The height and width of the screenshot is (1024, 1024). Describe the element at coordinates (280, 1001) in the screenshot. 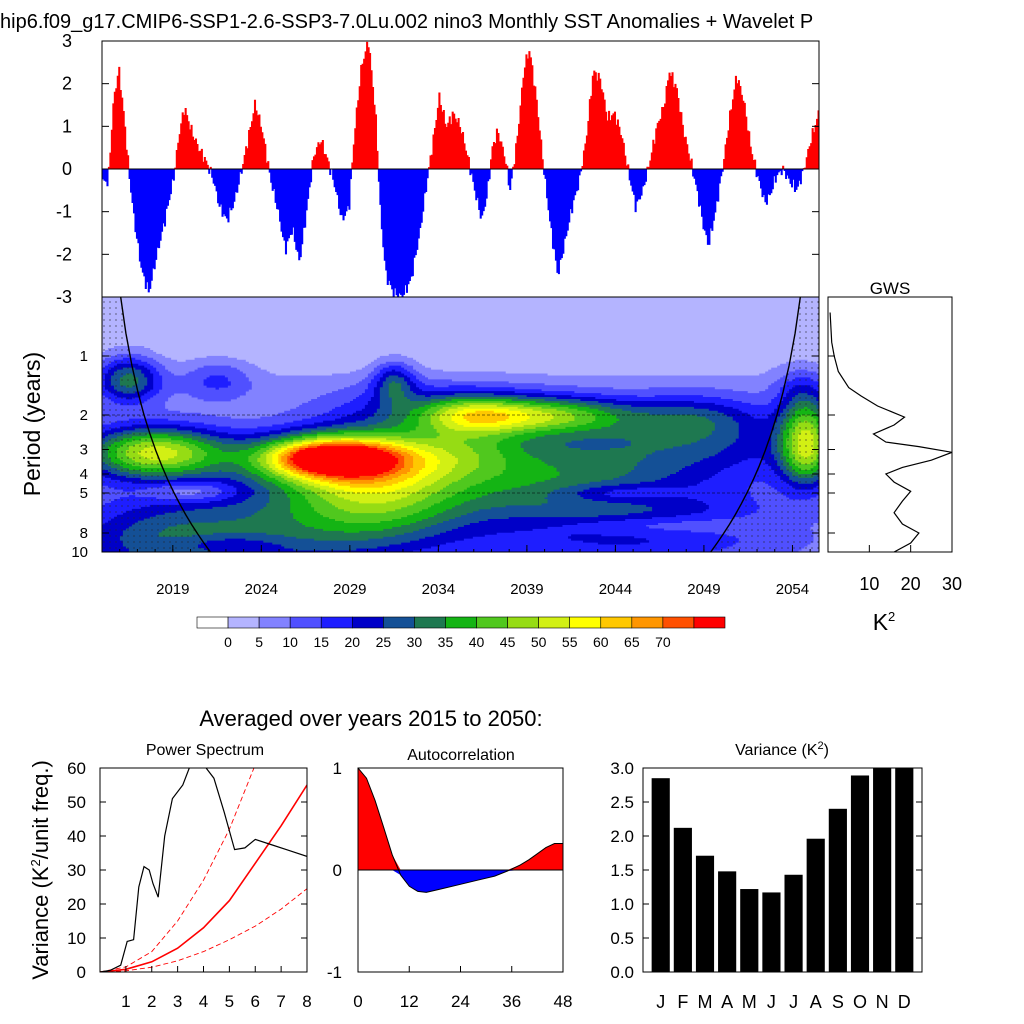

I see `ps-x-tick-label: 7` at that location.